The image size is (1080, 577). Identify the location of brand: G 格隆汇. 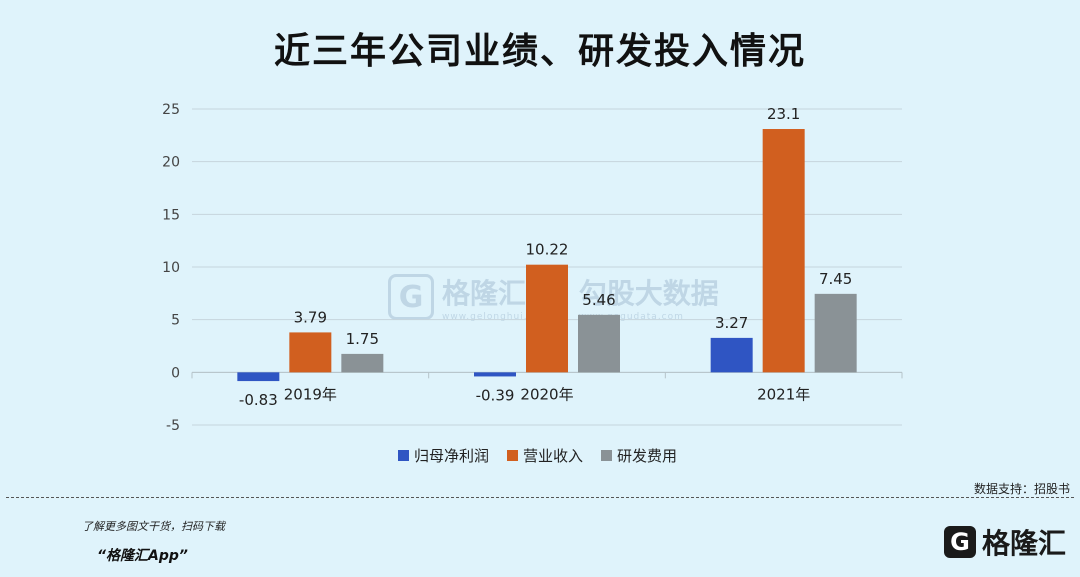
(1004, 542).